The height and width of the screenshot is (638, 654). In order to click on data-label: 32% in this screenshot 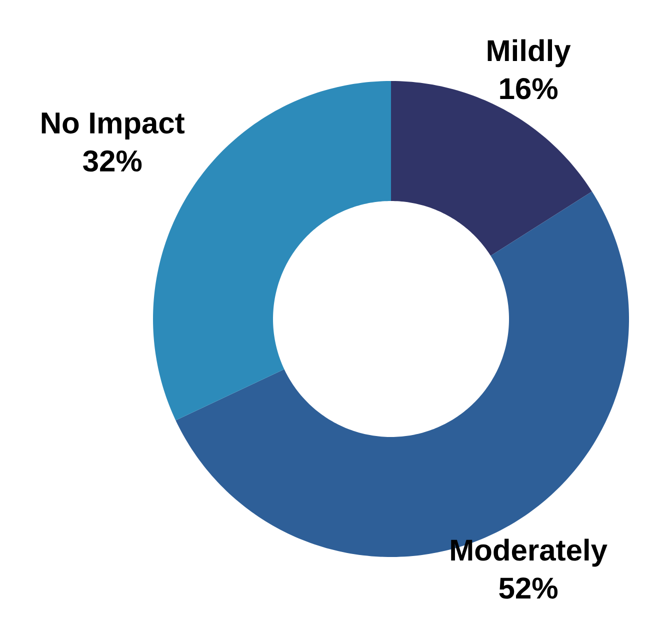, I will do `click(112, 161)`.